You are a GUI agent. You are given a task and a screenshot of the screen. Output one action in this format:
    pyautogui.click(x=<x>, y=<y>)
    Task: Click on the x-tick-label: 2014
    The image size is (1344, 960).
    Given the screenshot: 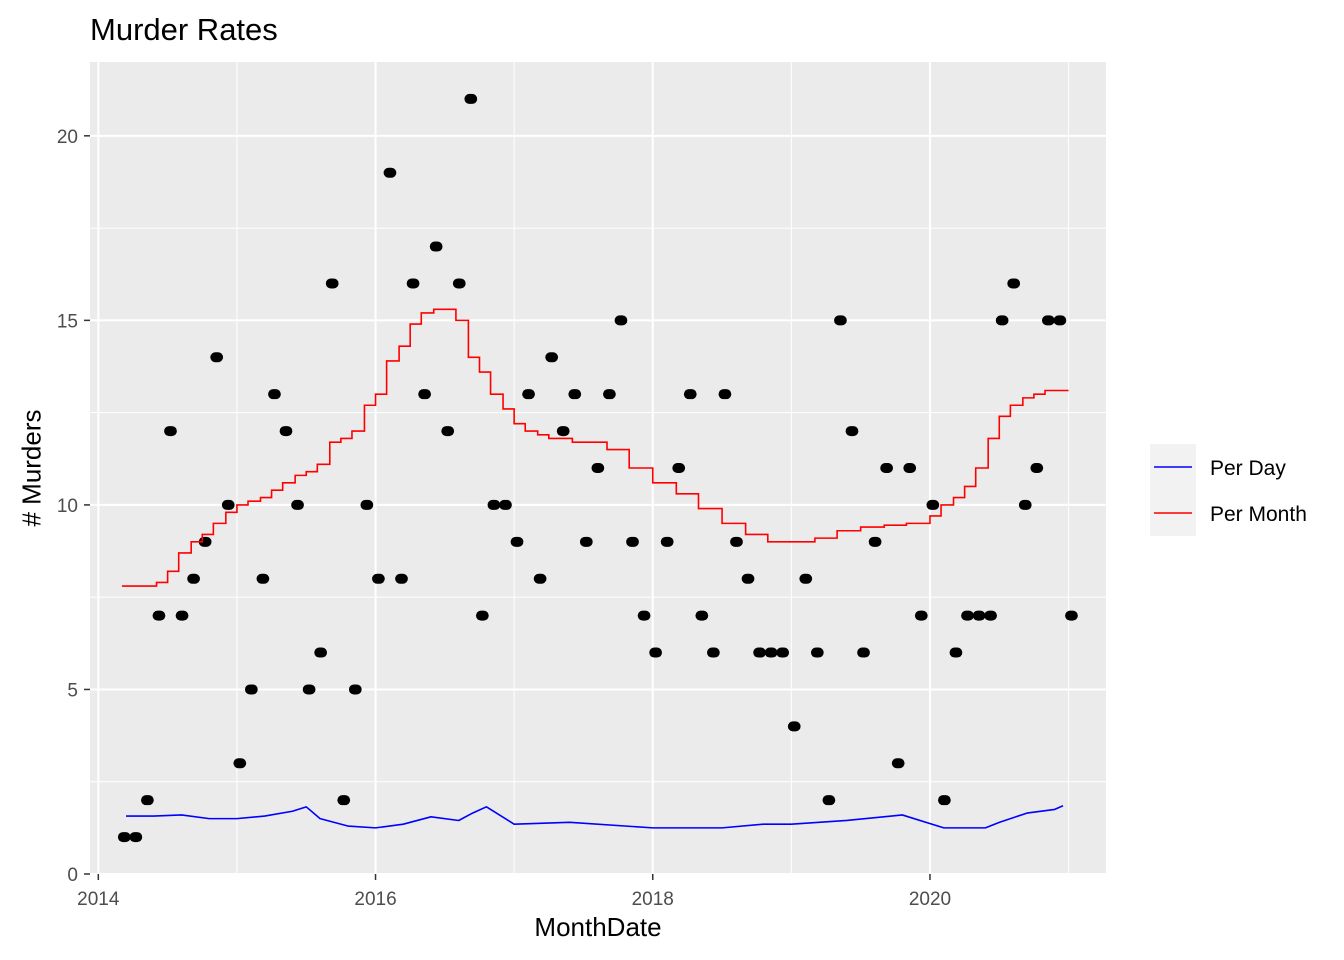 What is the action you would take?
    pyautogui.click(x=98, y=899)
    